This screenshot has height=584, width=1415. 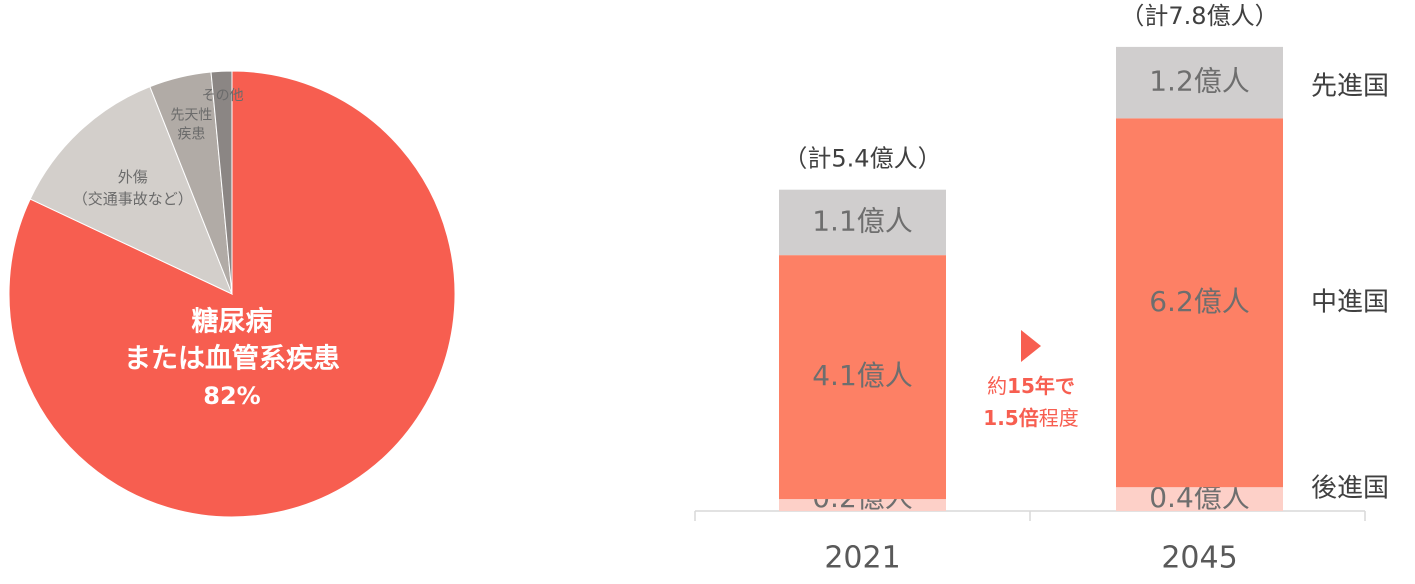 What do you see at coordinates (1350, 86) in the screenshot?
I see `series-label: 先進国` at bounding box center [1350, 86].